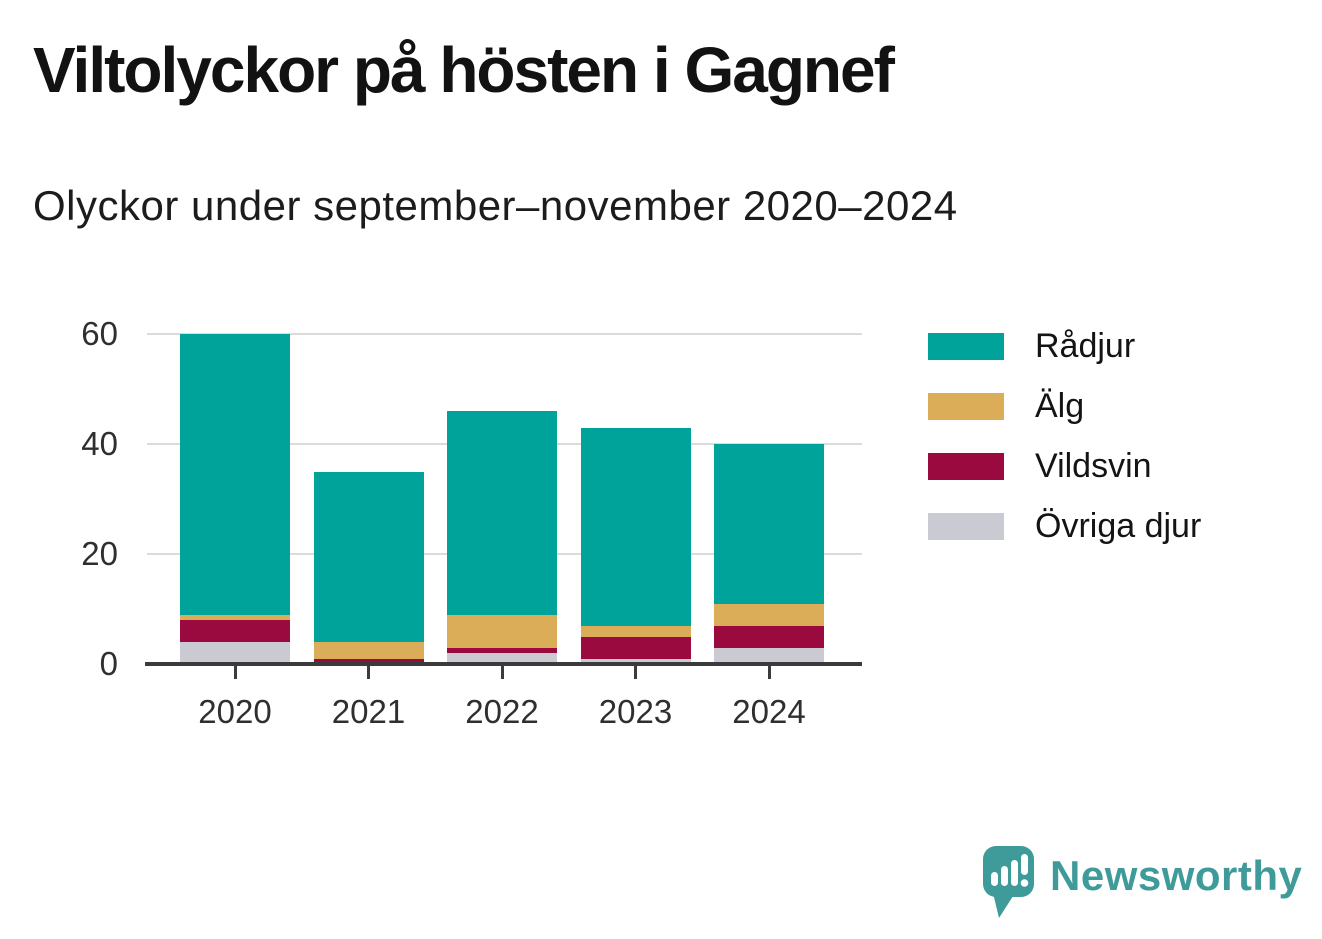  Describe the element at coordinates (769, 711) in the screenshot. I see `x-tick-label: 2024` at that location.